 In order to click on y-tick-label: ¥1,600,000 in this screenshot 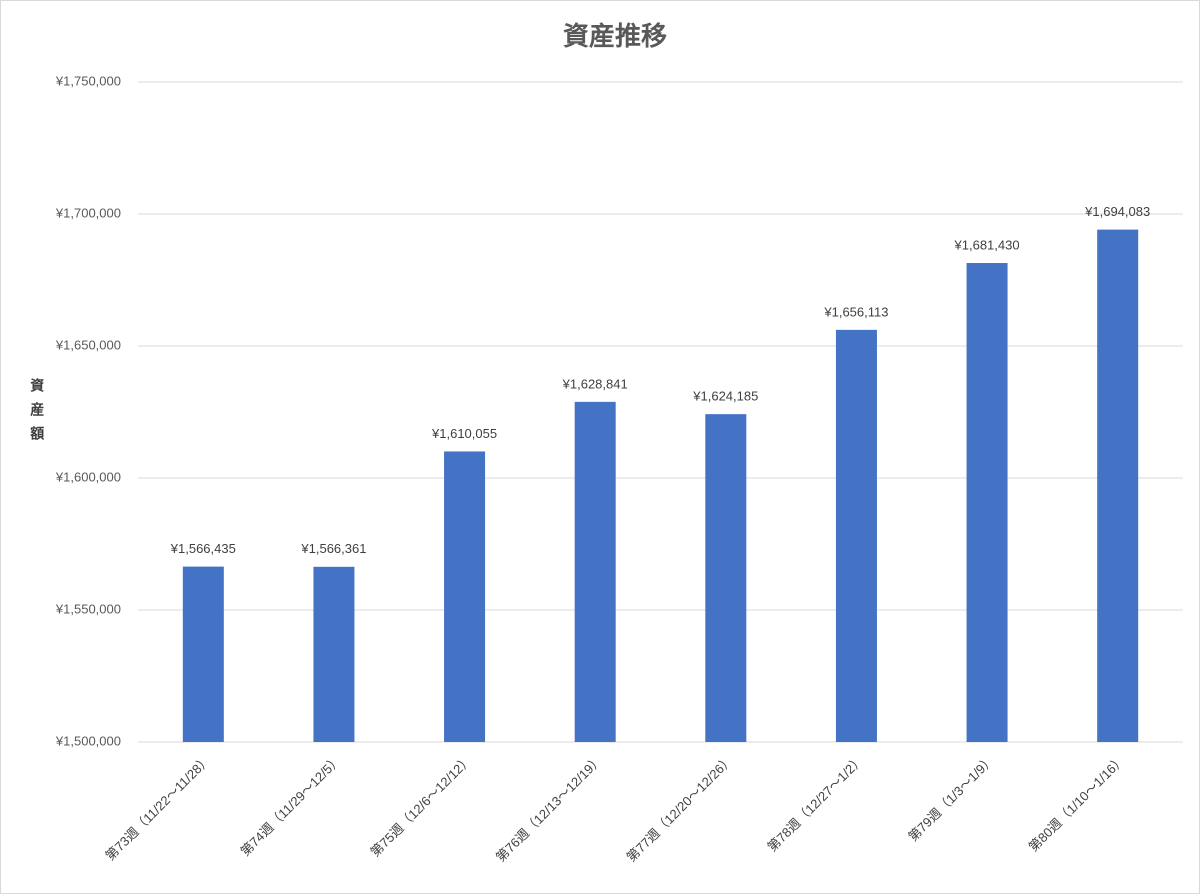, I will do `click(88, 476)`.